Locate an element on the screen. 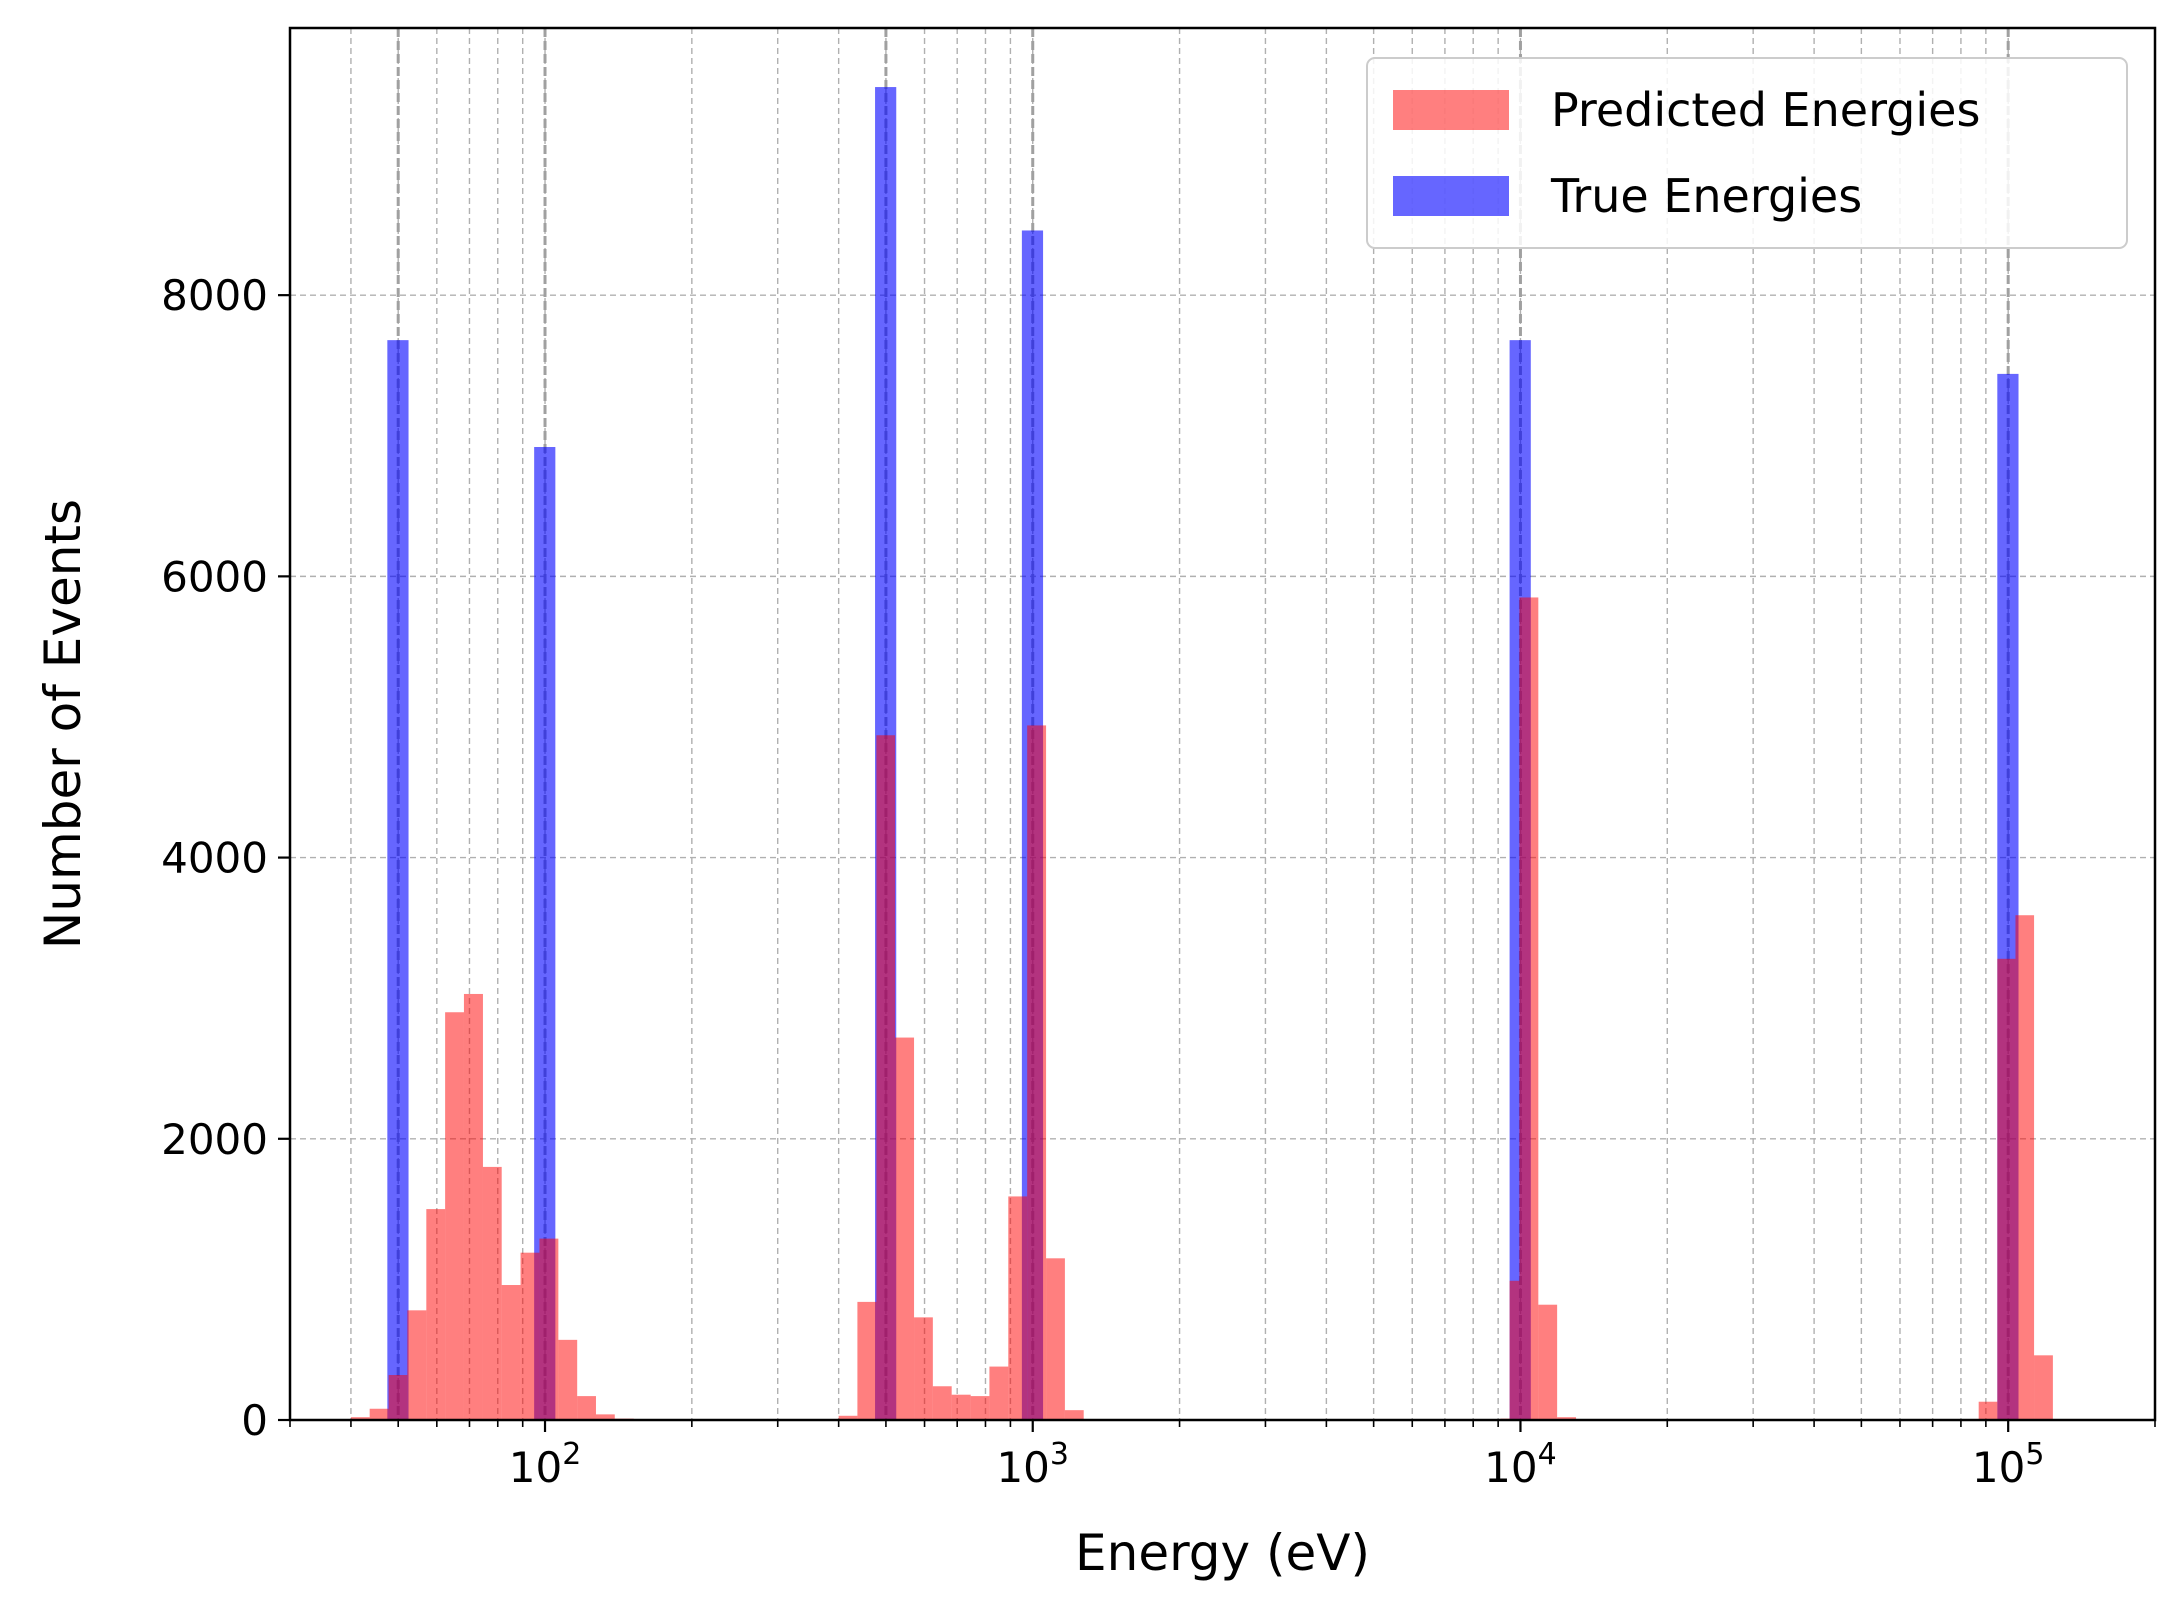 Image resolution: width=2178 pixels, height=1614 pixels. x-tick-label: 10⁴ is located at coordinates (1520, 1464).